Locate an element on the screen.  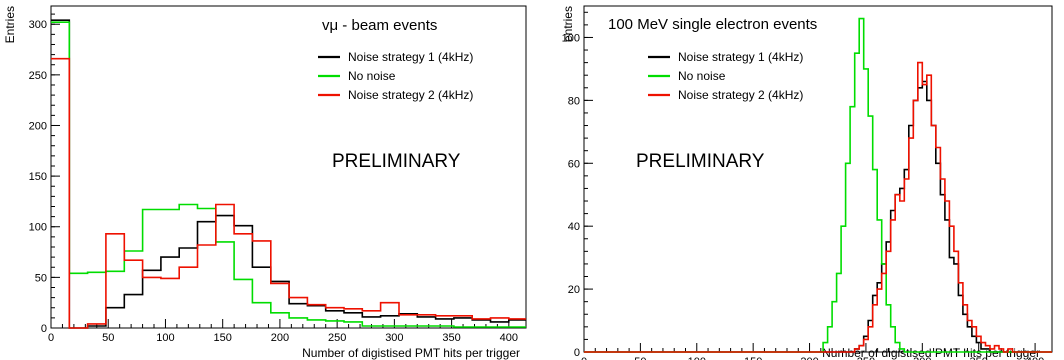
y-tick-label: 60 is located at coordinates (574, 164).